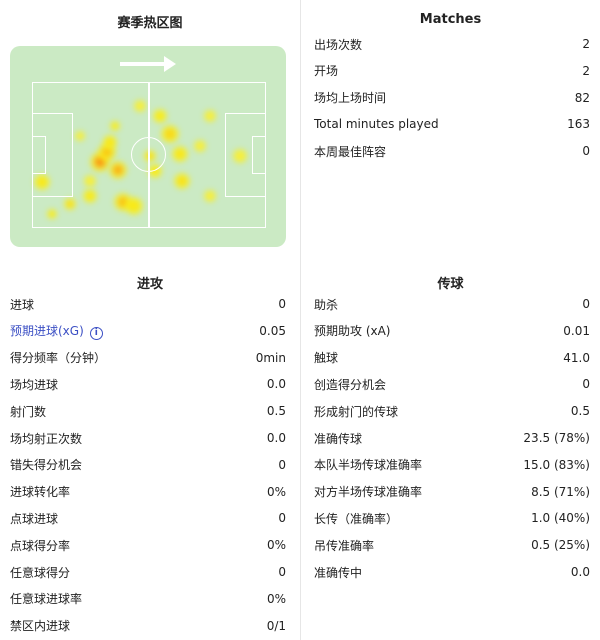  What do you see at coordinates (46, 599) in the screenshot?
I see `stat-label: 任意球进球率` at bounding box center [46, 599].